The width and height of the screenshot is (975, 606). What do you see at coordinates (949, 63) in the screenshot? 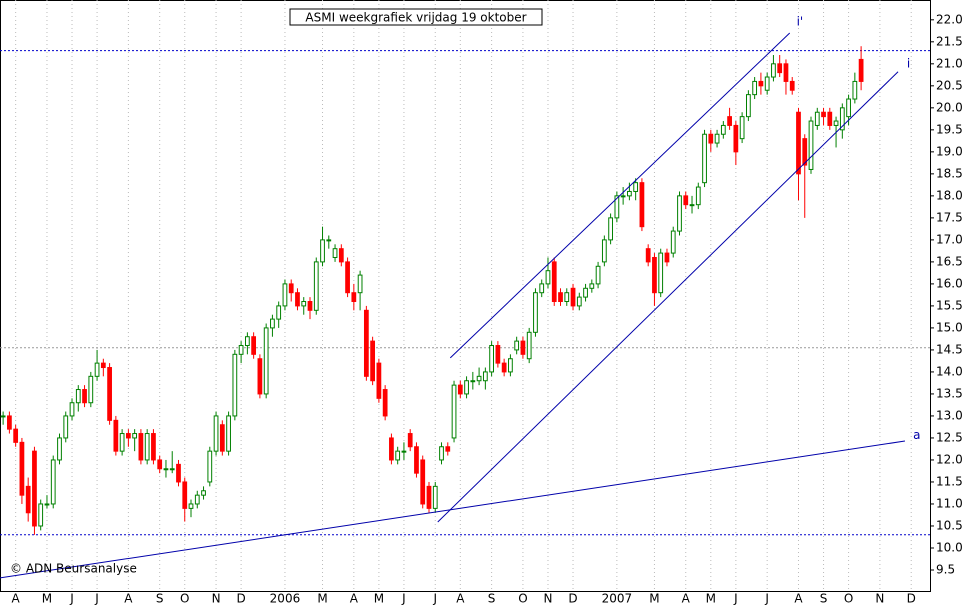
I see `y-tick-label: 21.0` at bounding box center [949, 63].